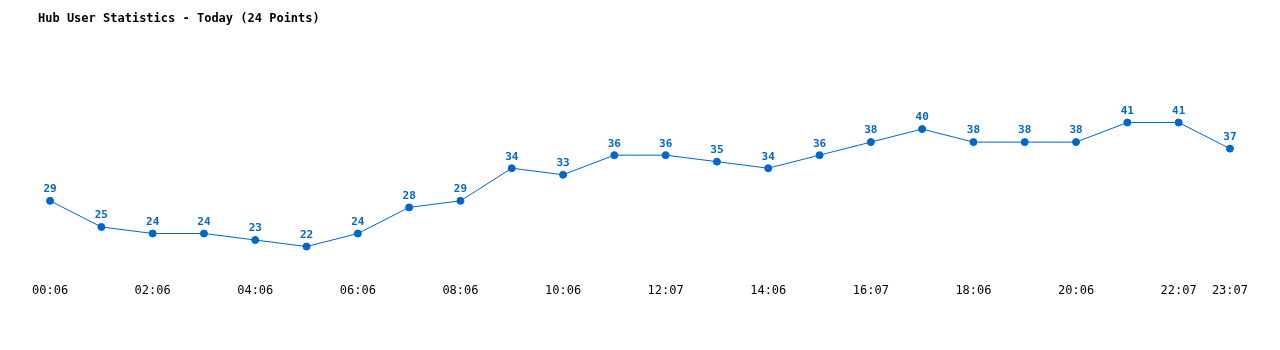 The width and height of the screenshot is (1280, 350). What do you see at coordinates (563, 289) in the screenshot?
I see `x-tick-label: 10:06` at bounding box center [563, 289].